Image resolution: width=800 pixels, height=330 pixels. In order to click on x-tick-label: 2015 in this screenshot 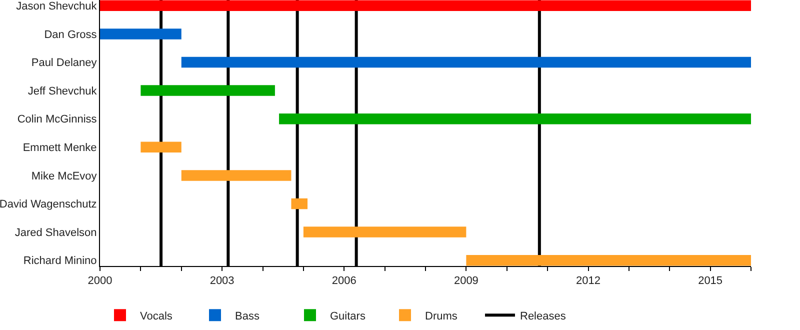, I will do `click(710, 281)`.